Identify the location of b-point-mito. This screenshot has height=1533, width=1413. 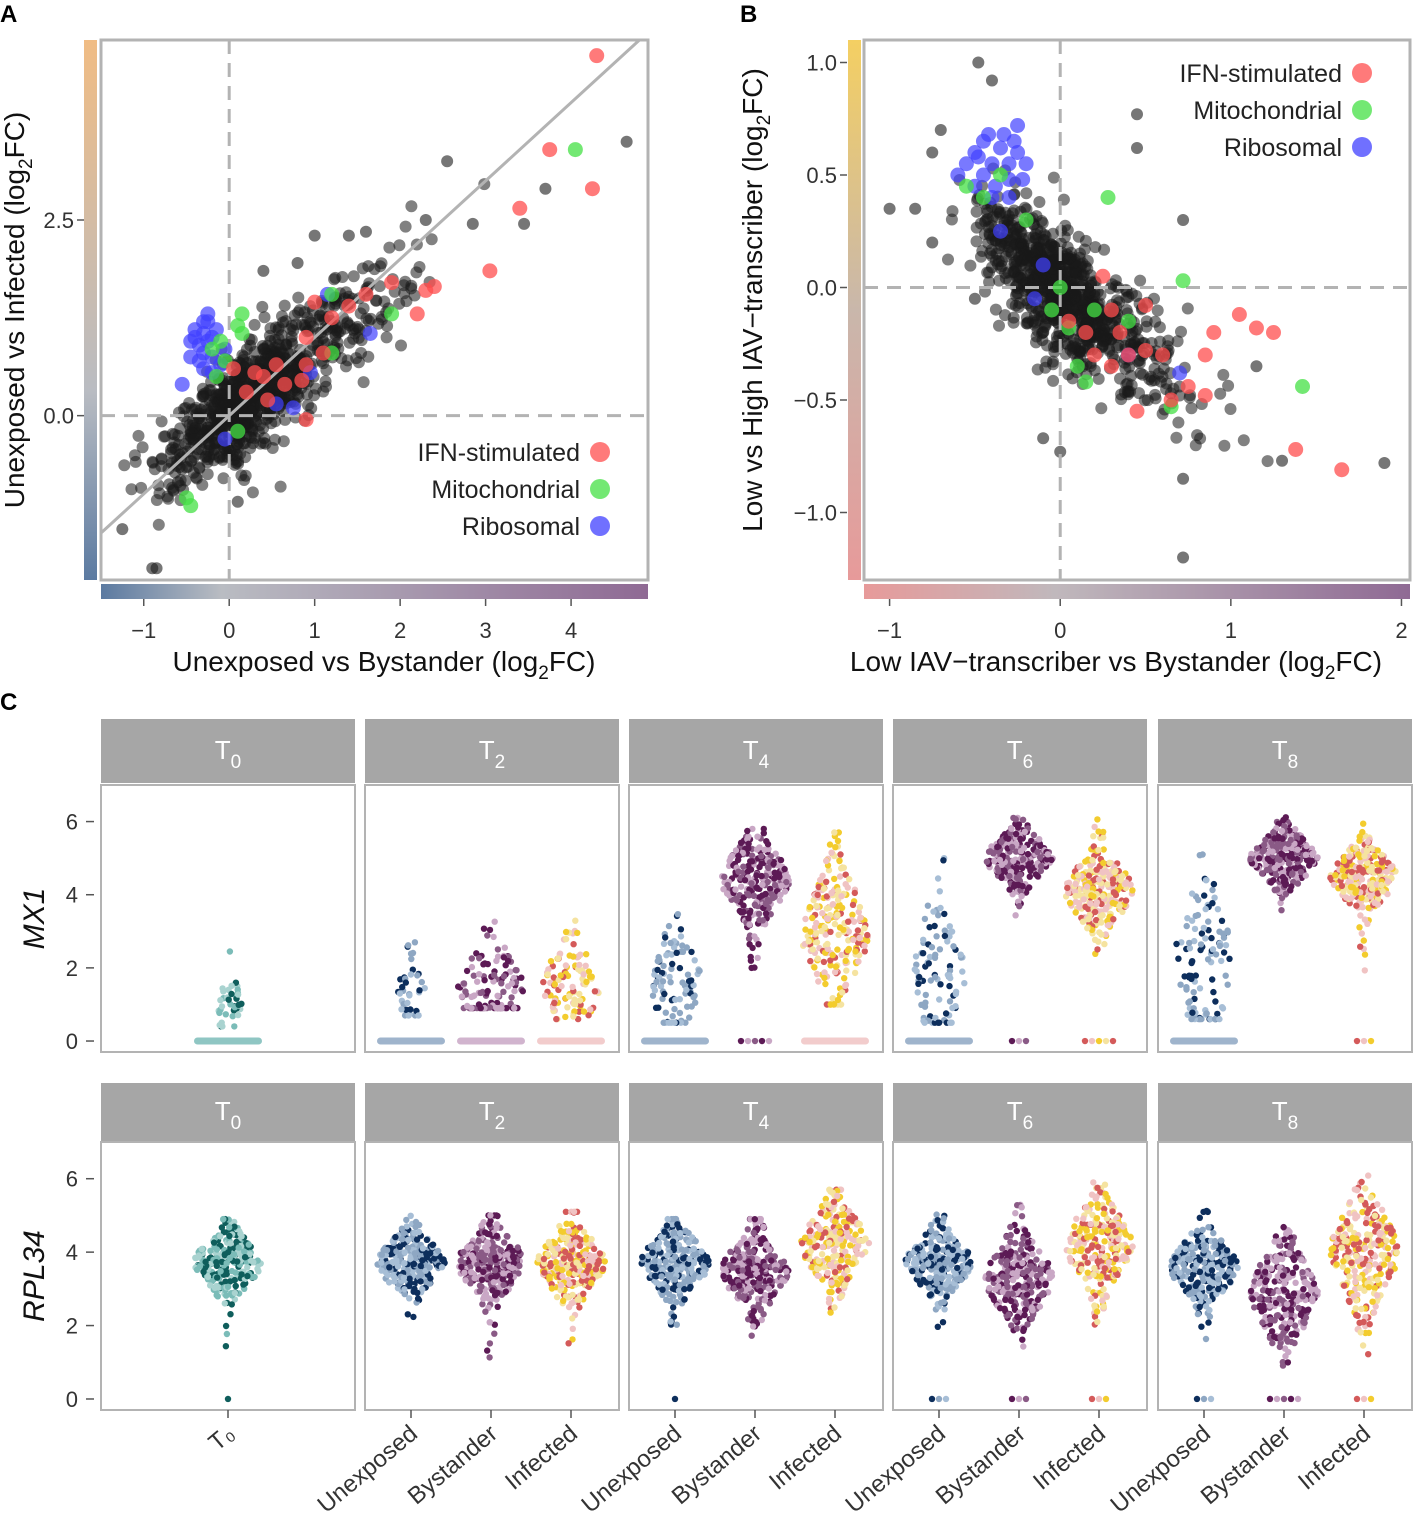
(1108, 197).